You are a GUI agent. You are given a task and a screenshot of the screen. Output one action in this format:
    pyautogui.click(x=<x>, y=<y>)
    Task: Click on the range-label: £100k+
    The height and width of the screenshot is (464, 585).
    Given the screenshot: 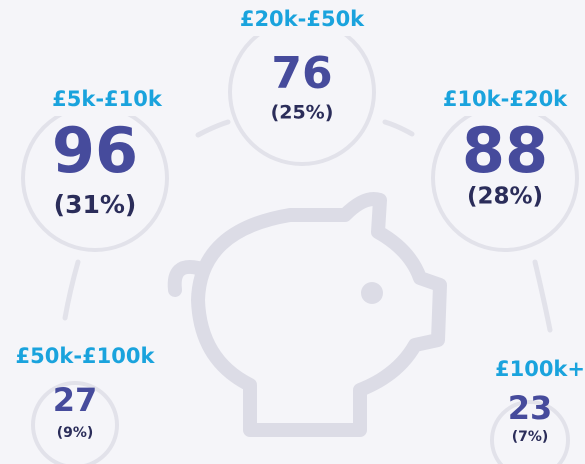 What is the action you would take?
    pyautogui.click(x=540, y=369)
    